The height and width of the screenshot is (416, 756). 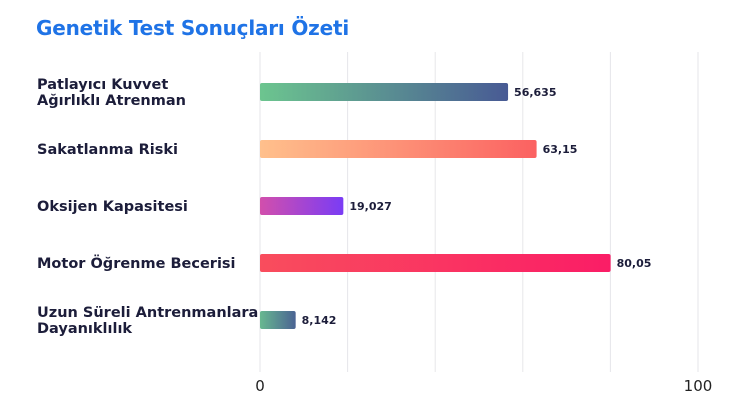 I want to click on category-label-2: Oksijen Kapasitesi, so click(x=112, y=207).